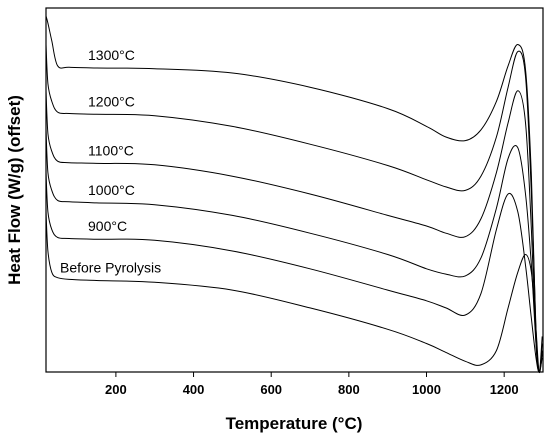 The image size is (550, 440). I want to click on series-label-0: 1300°C, so click(111, 55).